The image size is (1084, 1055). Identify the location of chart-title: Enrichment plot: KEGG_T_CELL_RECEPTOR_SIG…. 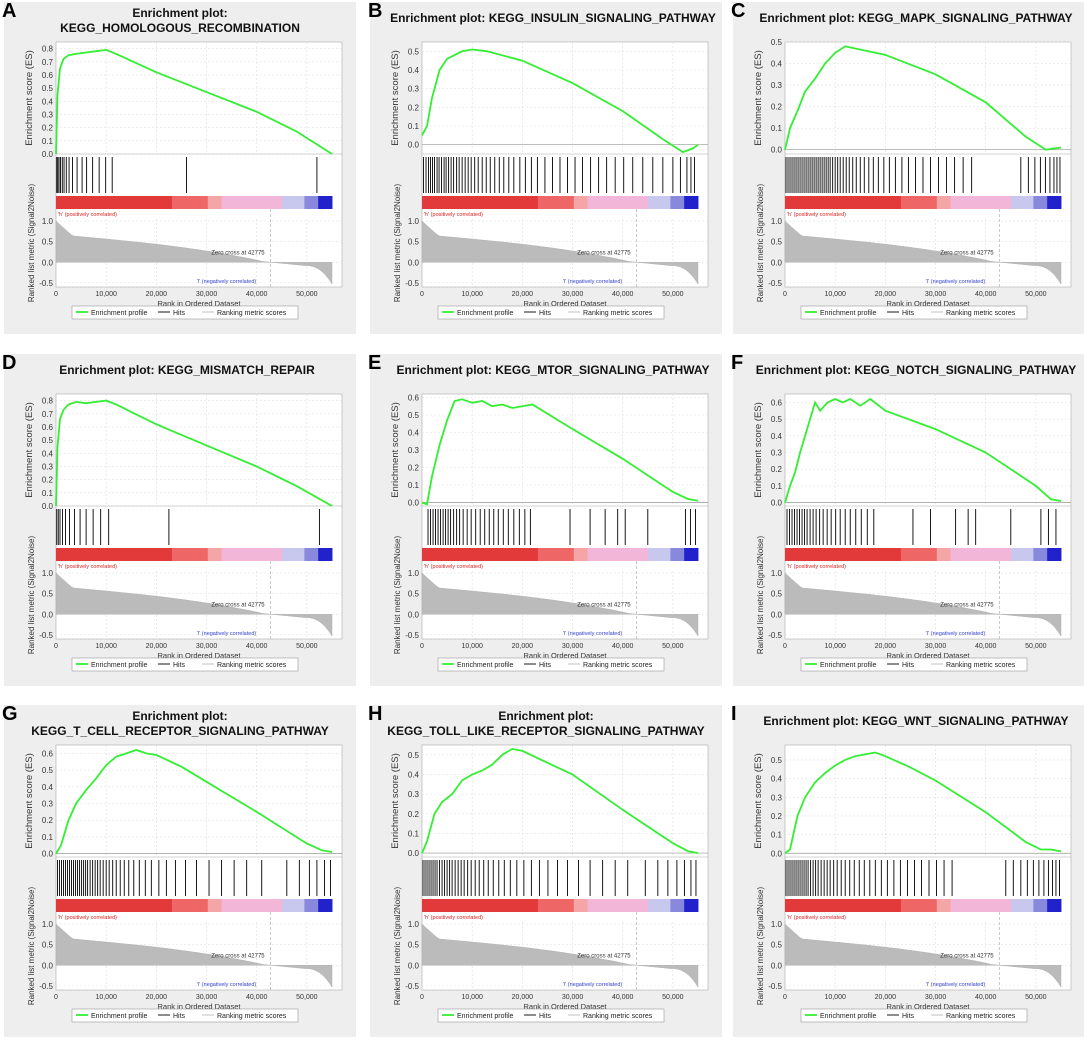
(180, 724).